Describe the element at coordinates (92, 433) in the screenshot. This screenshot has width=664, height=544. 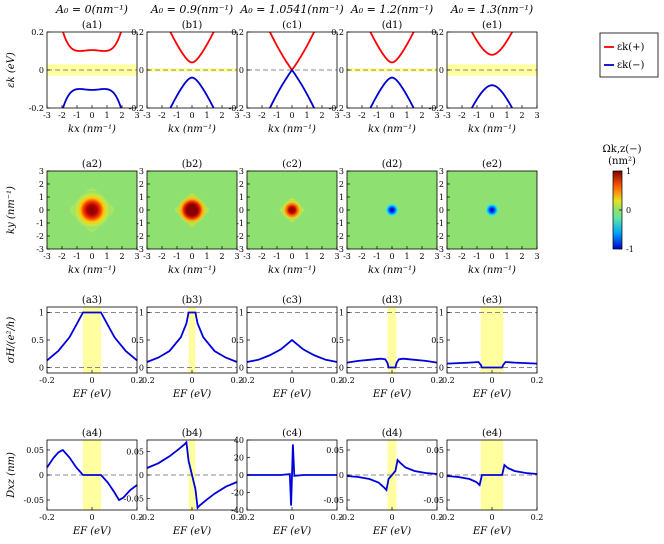
I see `panel-label-a4: (a4)` at that location.